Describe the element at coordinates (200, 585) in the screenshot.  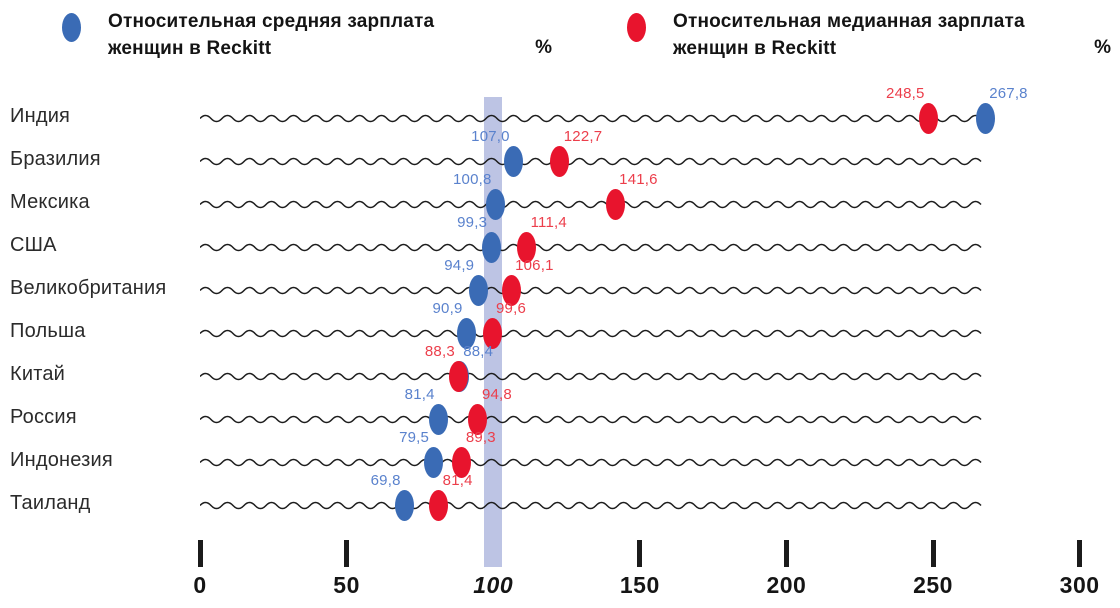
I see `axis-tick-label-0: 0` at that location.